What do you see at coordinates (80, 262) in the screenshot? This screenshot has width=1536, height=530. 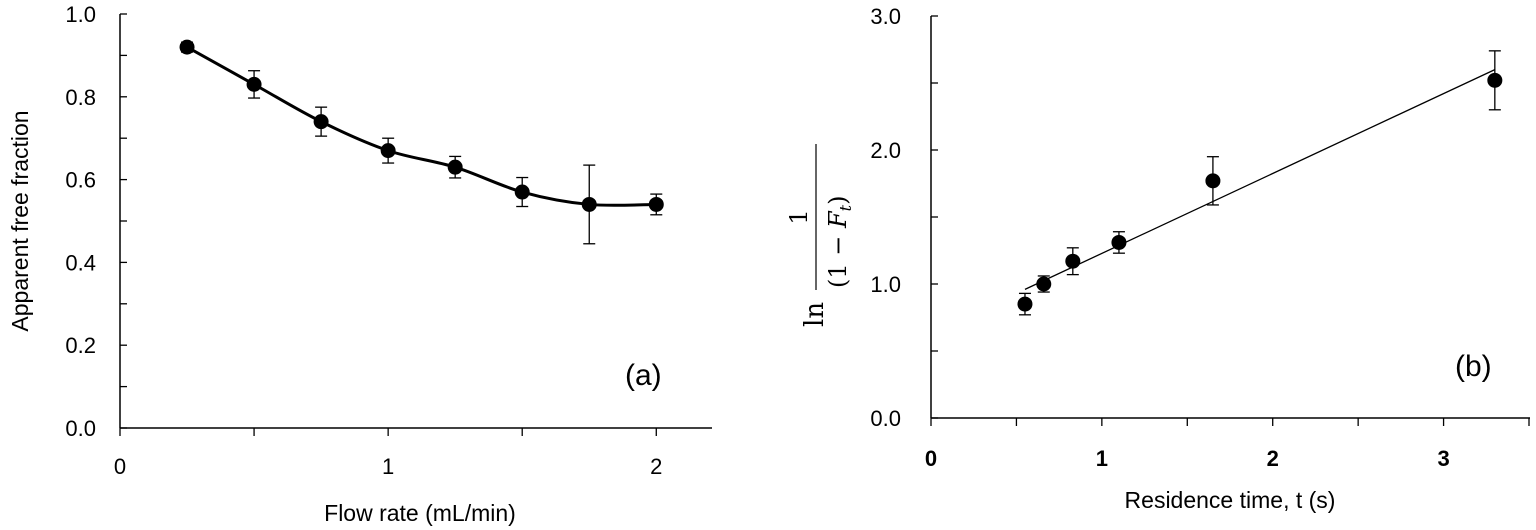 I see `y-tick-label: 0.4` at bounding box center [80, 262].